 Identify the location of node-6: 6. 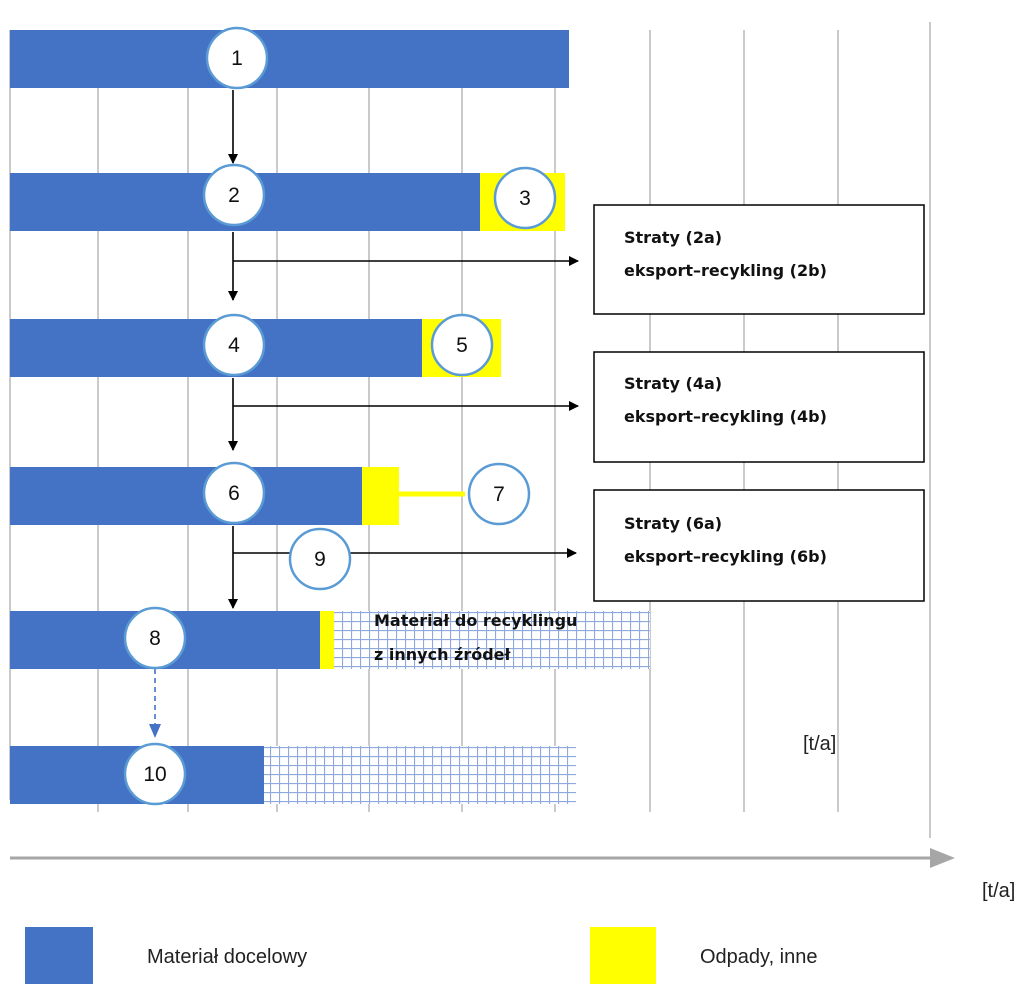
(234, 493).